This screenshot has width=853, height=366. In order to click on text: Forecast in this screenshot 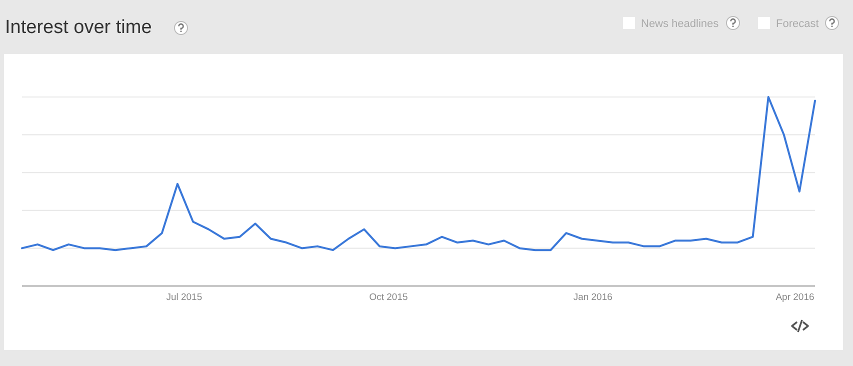, I will do `click(797, 24)`.